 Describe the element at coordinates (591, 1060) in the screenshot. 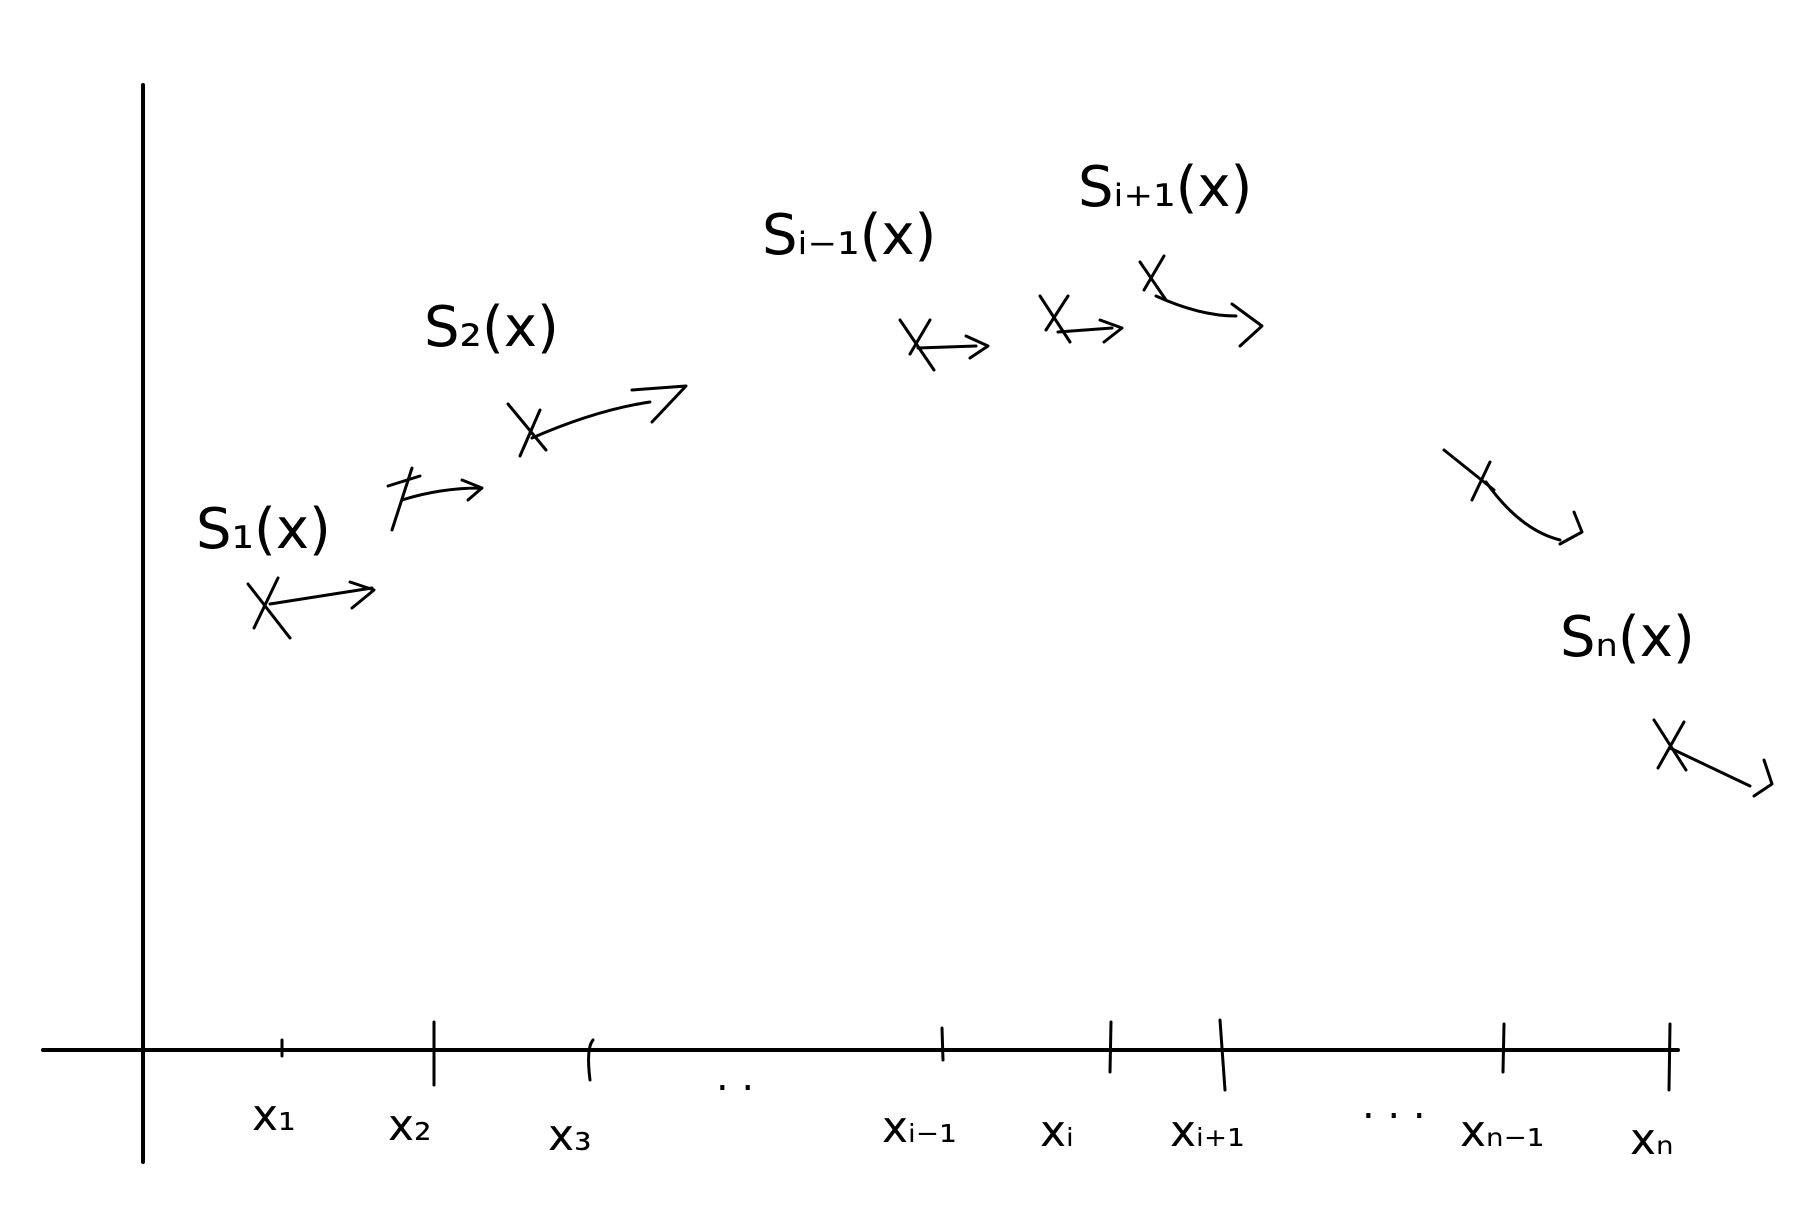

I see `tick-x3` at that location.